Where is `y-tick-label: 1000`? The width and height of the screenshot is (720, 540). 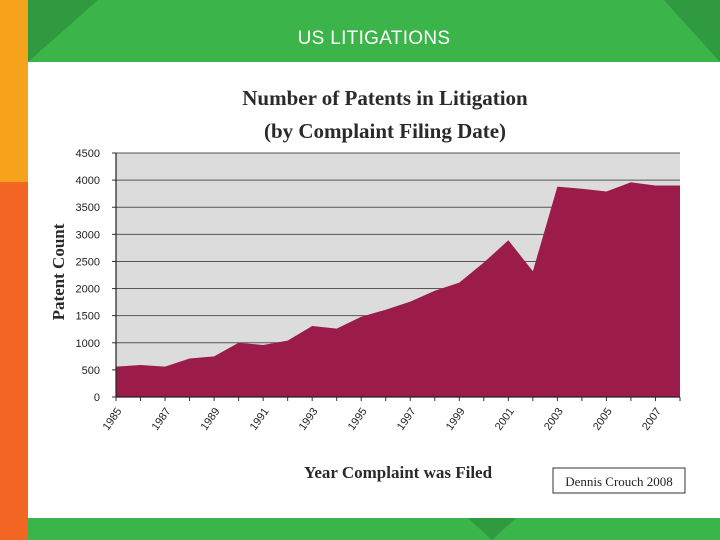 y-tick-label: 1000 is located at coordinates (88, 344).